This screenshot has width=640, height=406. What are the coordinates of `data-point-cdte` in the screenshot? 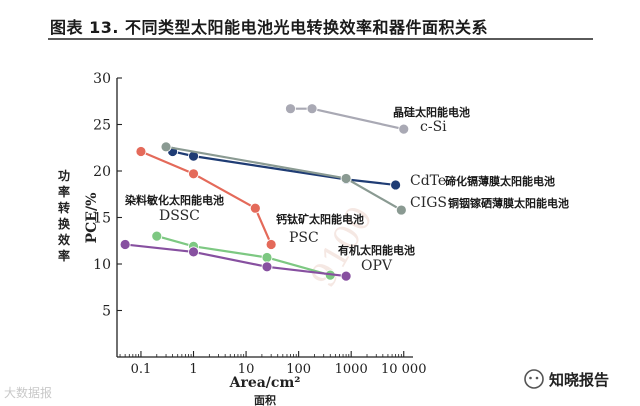 It's located at (396, 185).